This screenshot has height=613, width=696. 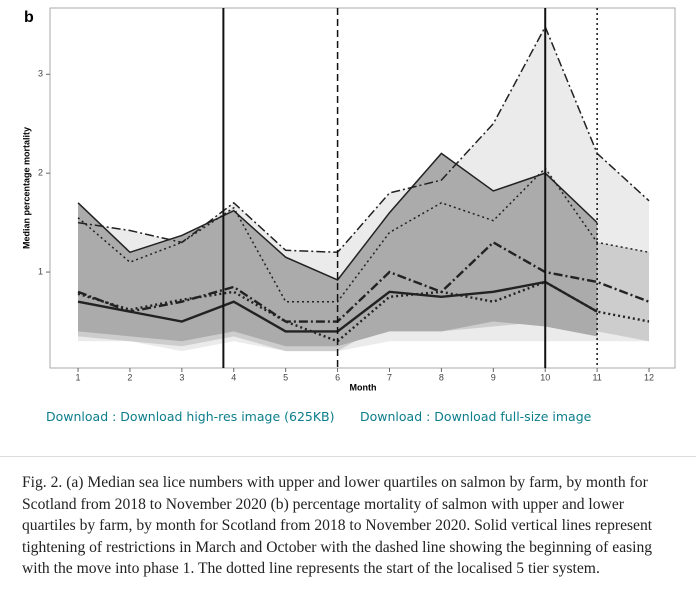 What do you see at coordinates (40, 74) in the screenshot?
I see `y-tick-label: 3` at bounding box center [40, 74].